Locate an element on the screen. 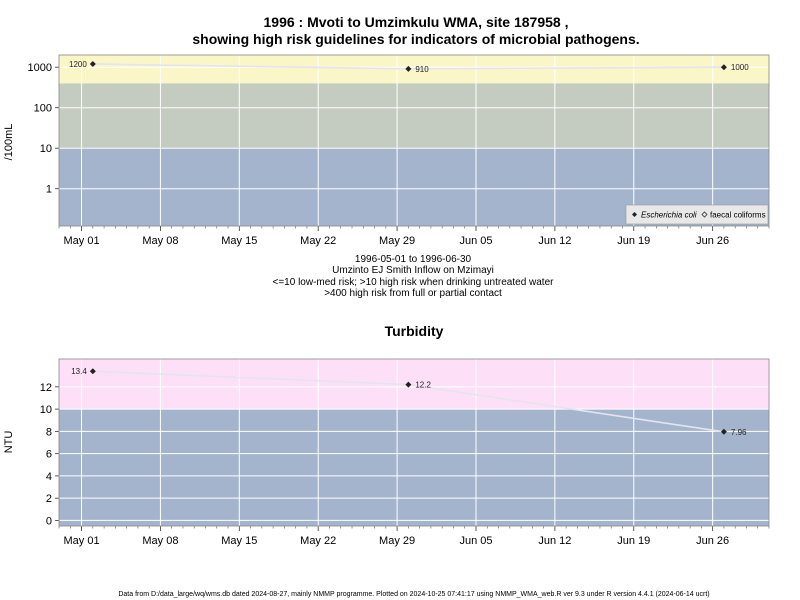  y-tick-label: 1000 is located at coordinates (40, 68).